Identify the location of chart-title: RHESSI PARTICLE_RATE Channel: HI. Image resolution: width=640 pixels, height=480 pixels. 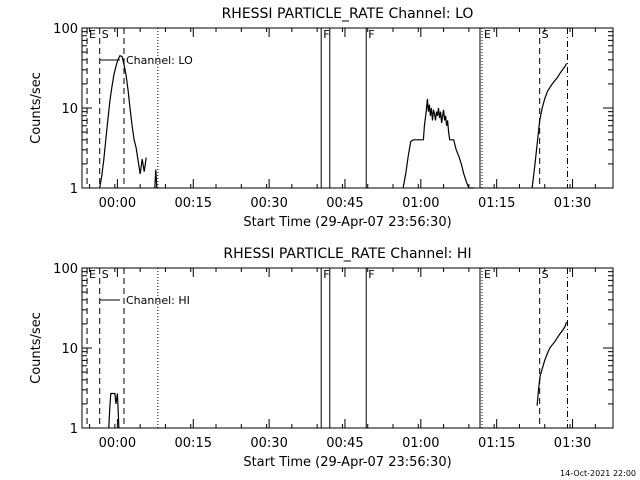
(347, 254).